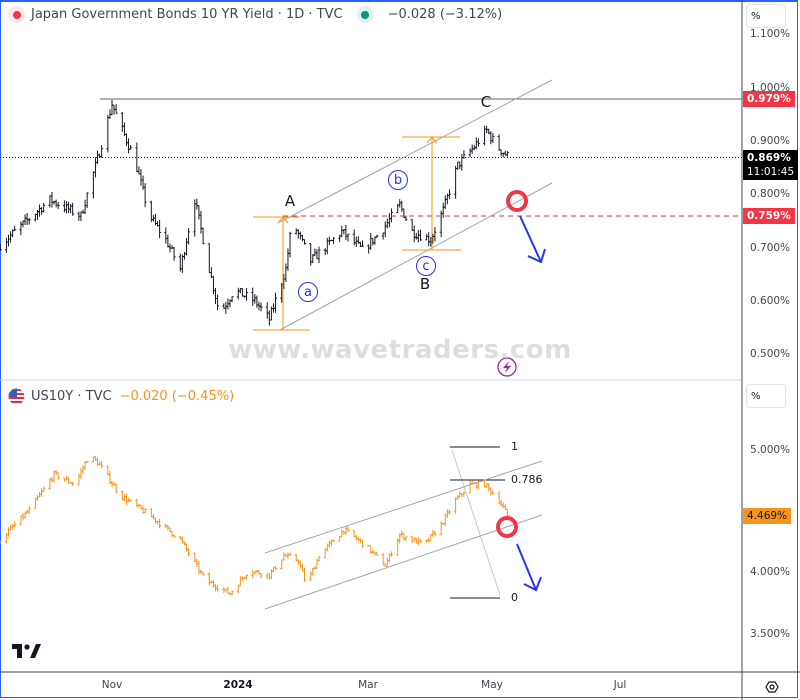  I want to click on wave-label-c: C, so click(486, 102).